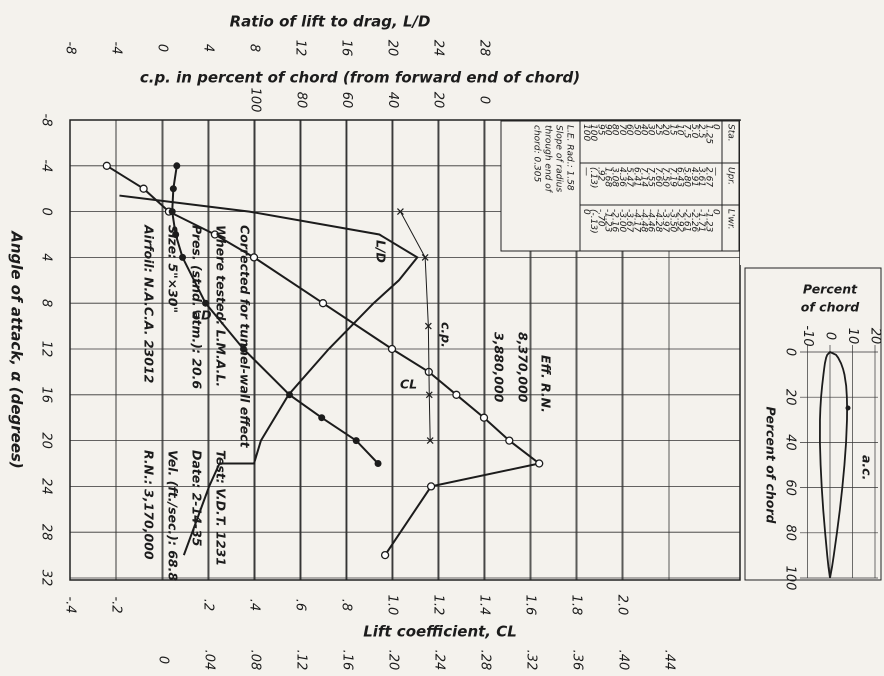 The image size is (884, 676). Describe the element at coordinates (680, 221) in the screenshot. I see `table-cell: -2.92` at that location.